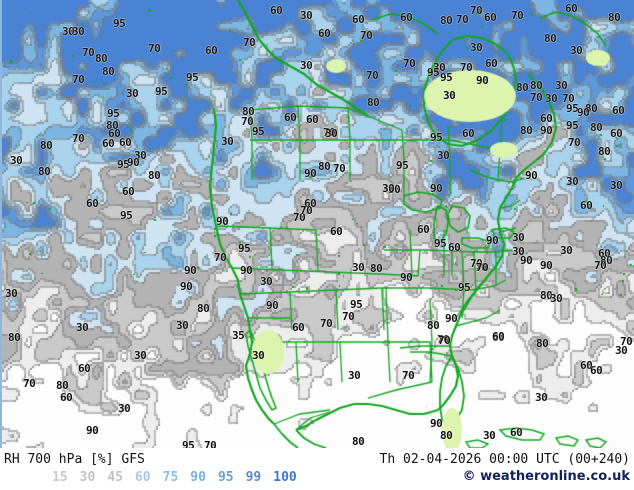 This screenshot has width=634, height=490. I want to click on scale-value-90: 90, so click(198, 477).